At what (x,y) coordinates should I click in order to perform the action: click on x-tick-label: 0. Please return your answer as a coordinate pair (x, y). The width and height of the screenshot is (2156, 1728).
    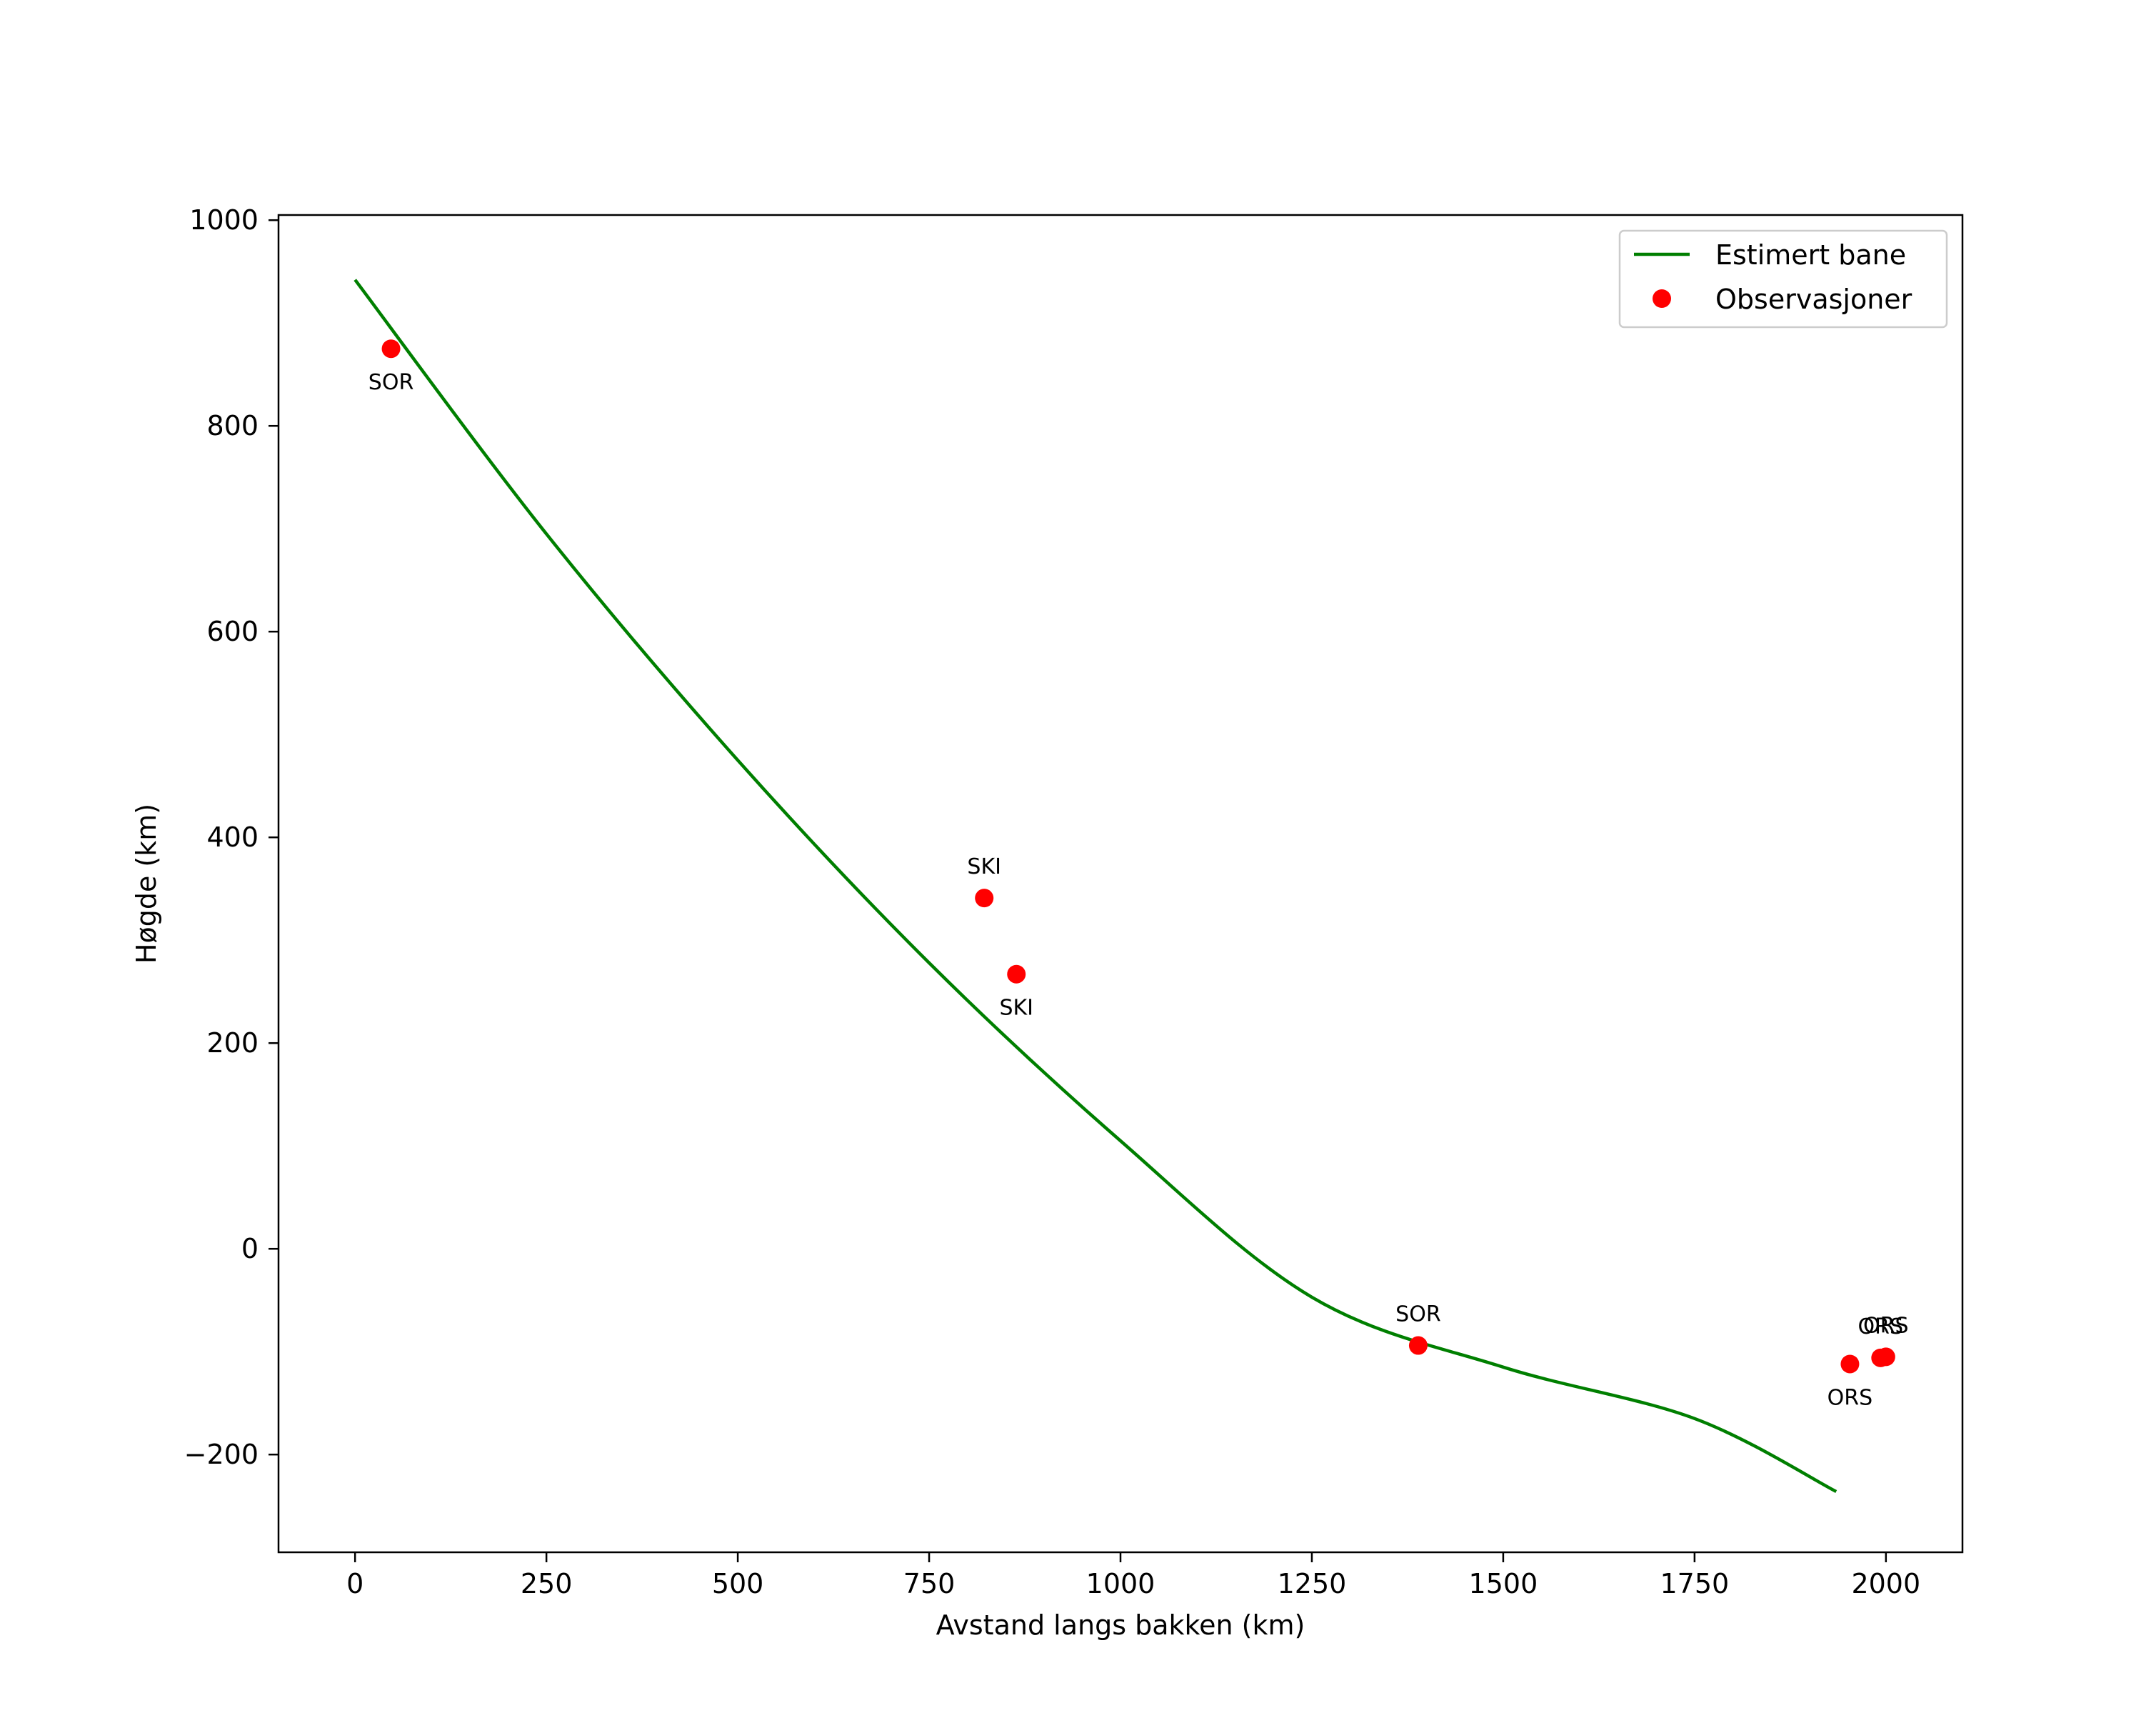
    Looking at the image, I should click on (355, 1583).